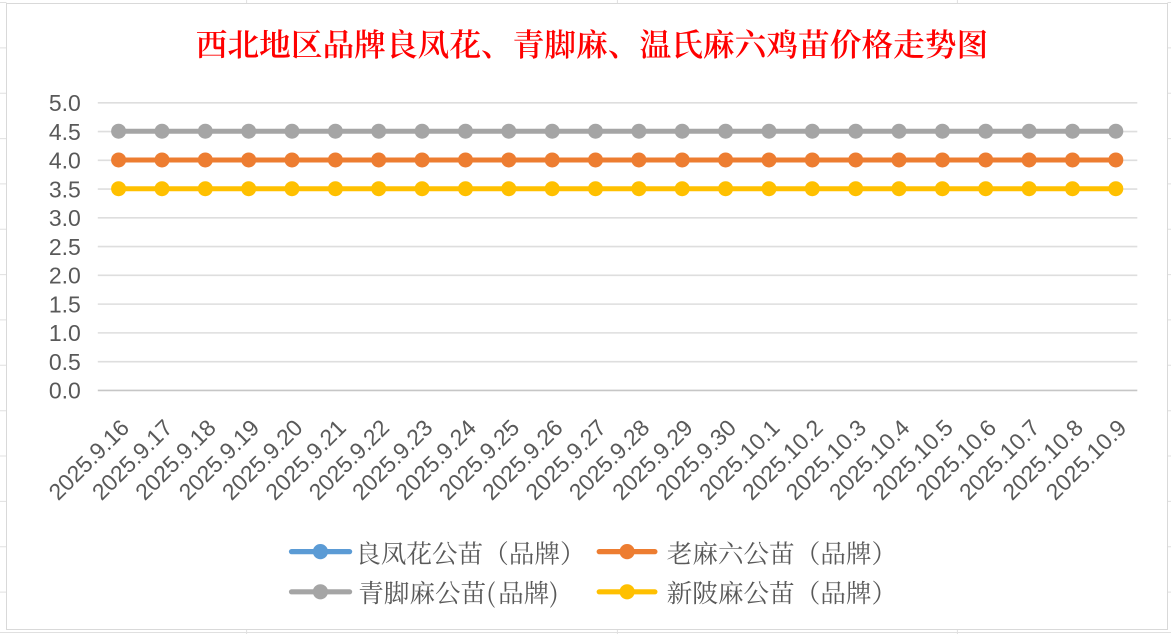 The image size is (1171, 639). What do you see at coordinates (65, 247) in the screenshot?
I see `svg-text: 2.5` at bounding box center [65, 247].